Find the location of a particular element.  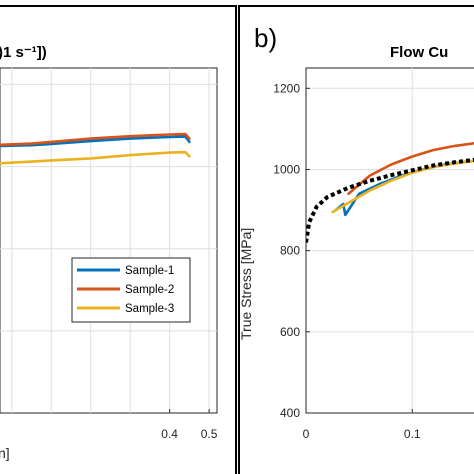

panel-a-ticks: 0.4 0.5 is located at coordinates (189, 425).